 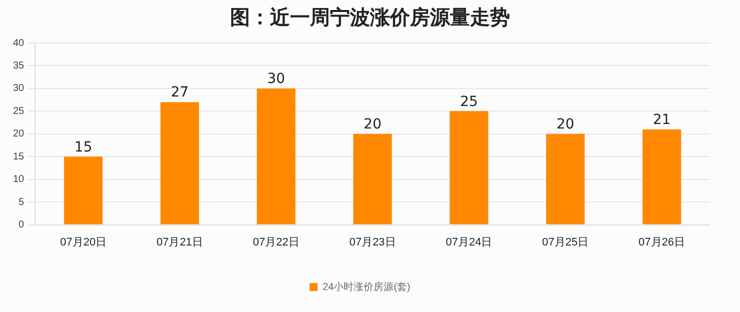 I want to click on y-tick-label: 10, so click(x=19, y=180).